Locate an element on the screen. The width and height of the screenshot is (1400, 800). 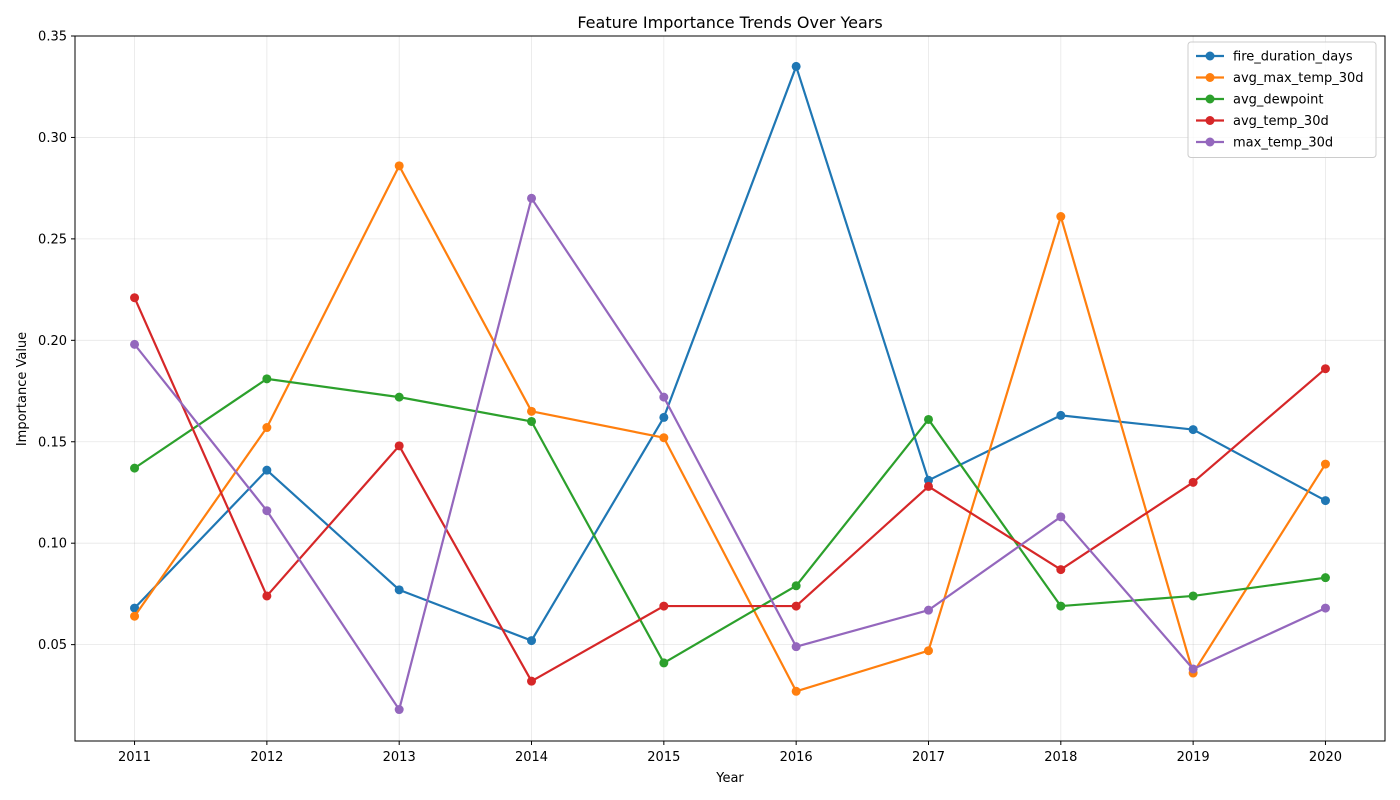
x-tick-label: 2014 is located at coordinates (531, 757).